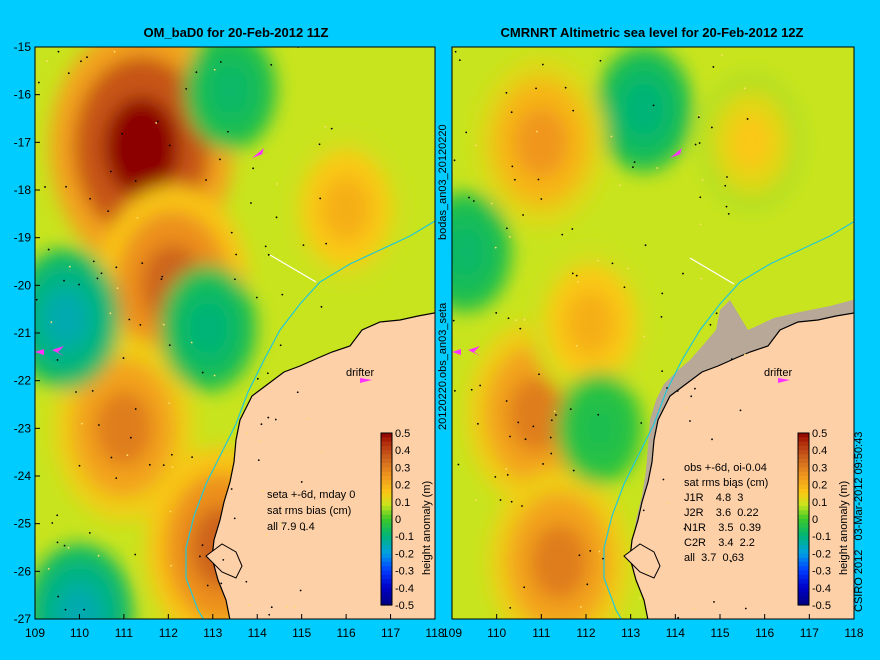  I want to click on right-colorbar-tick: -0.2, so click(821, 554).